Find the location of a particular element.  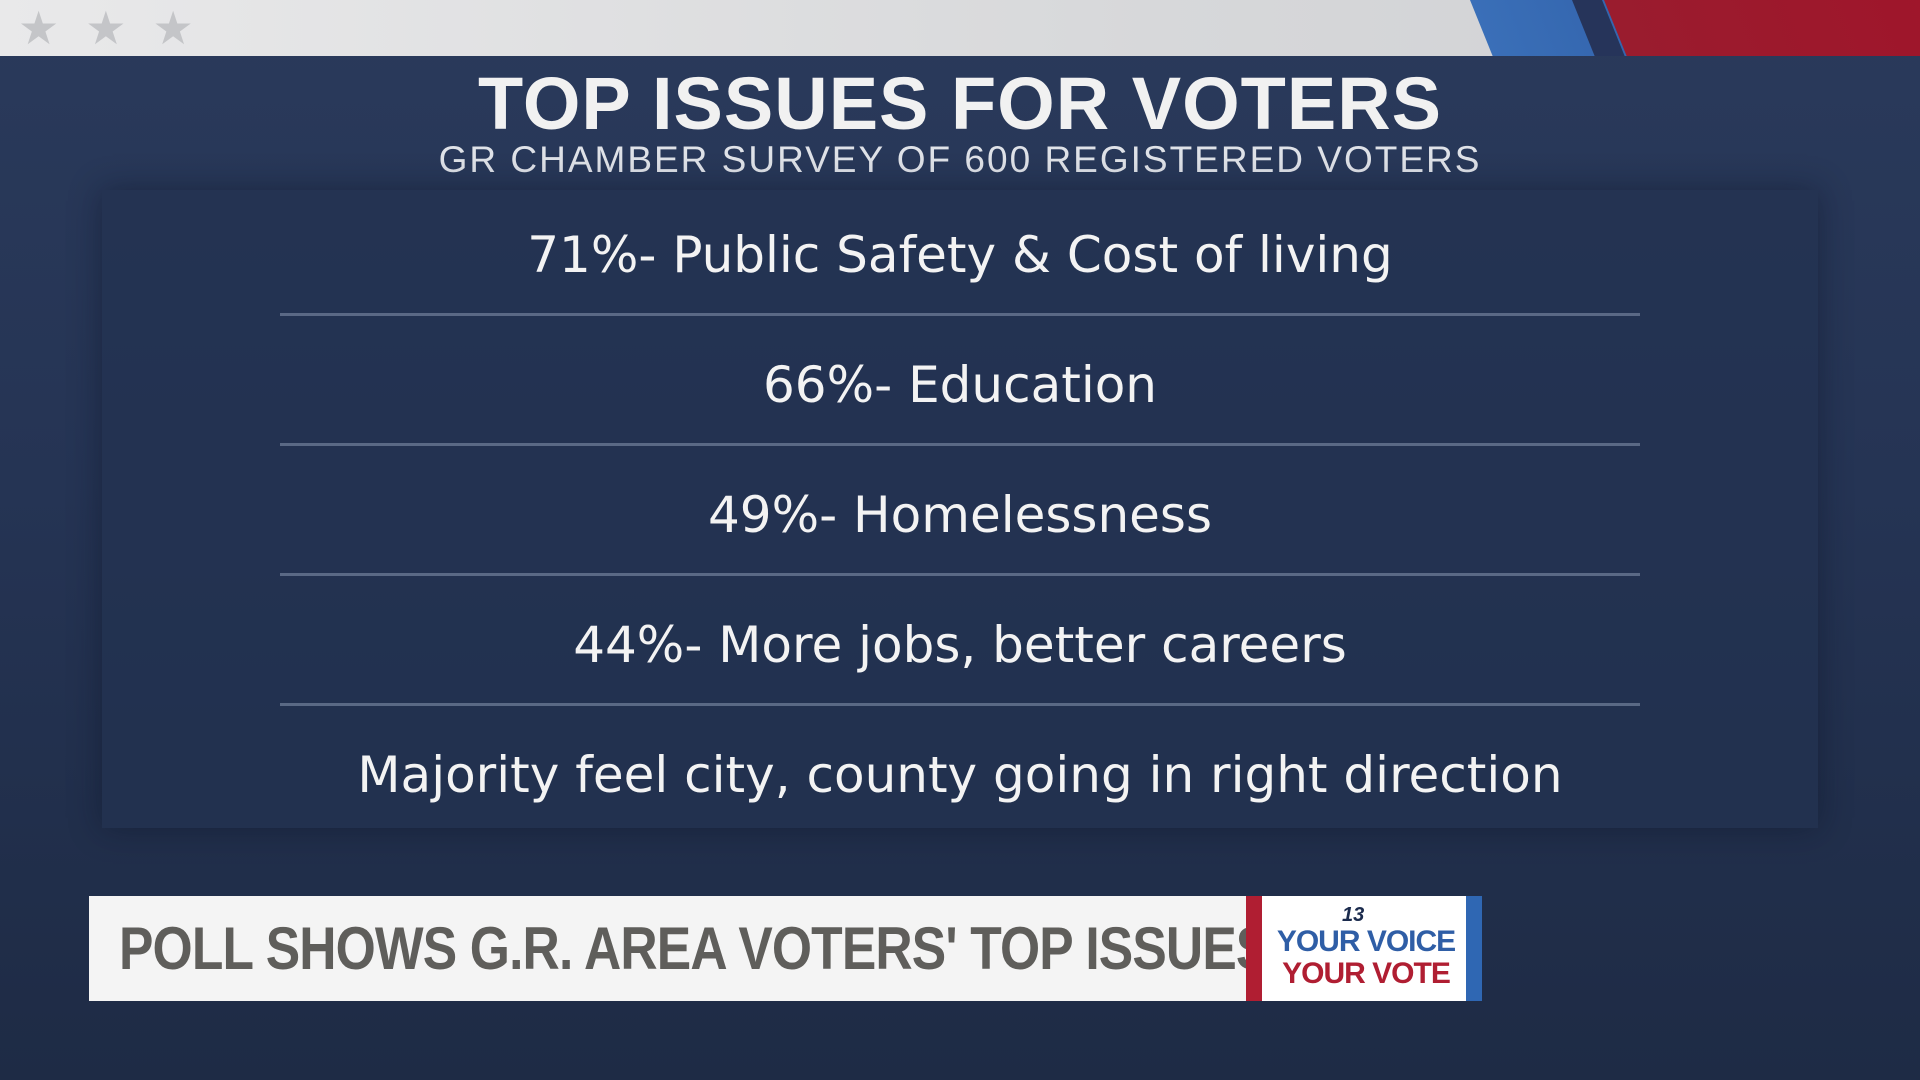

stripe-red is located at coordinates (1762, 28).